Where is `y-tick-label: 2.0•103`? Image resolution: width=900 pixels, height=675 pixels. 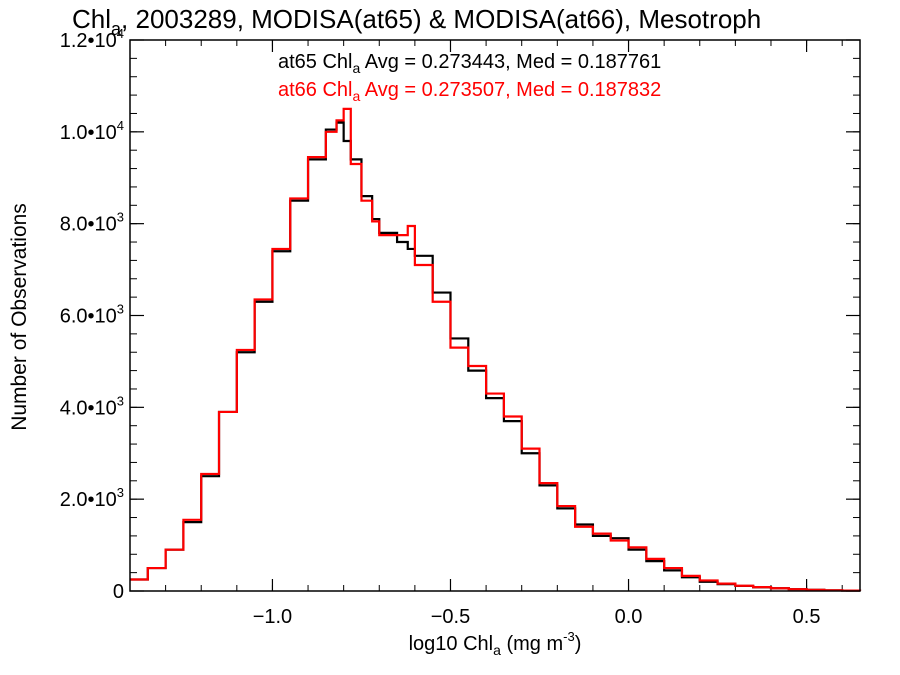 y-tick-label: 2.0•103 is located at coordinates (92, 498).